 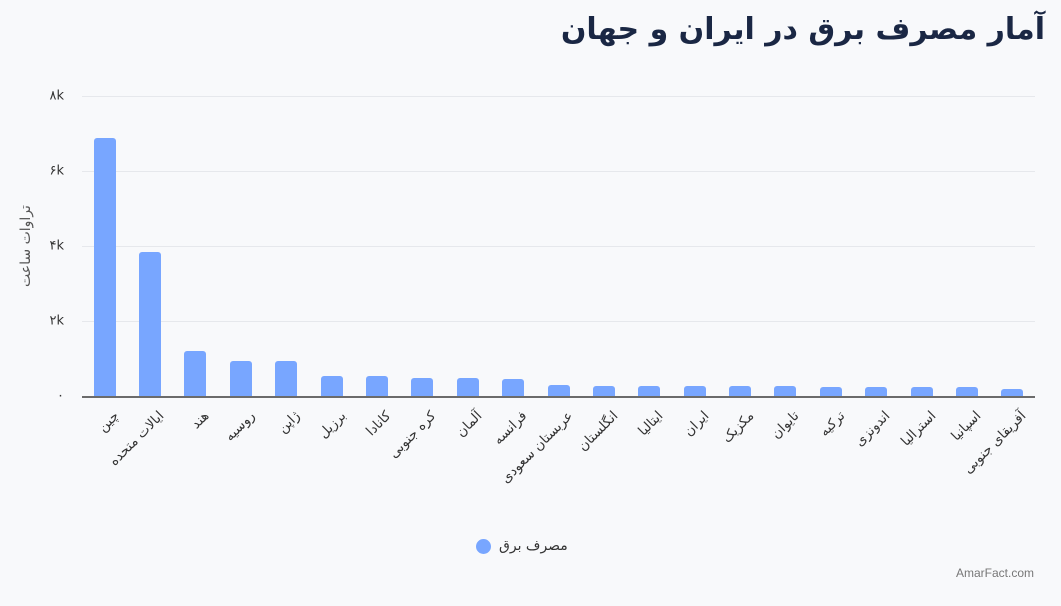 I want to click on legend-label: مصرف برق, so click(x=533, y=546).